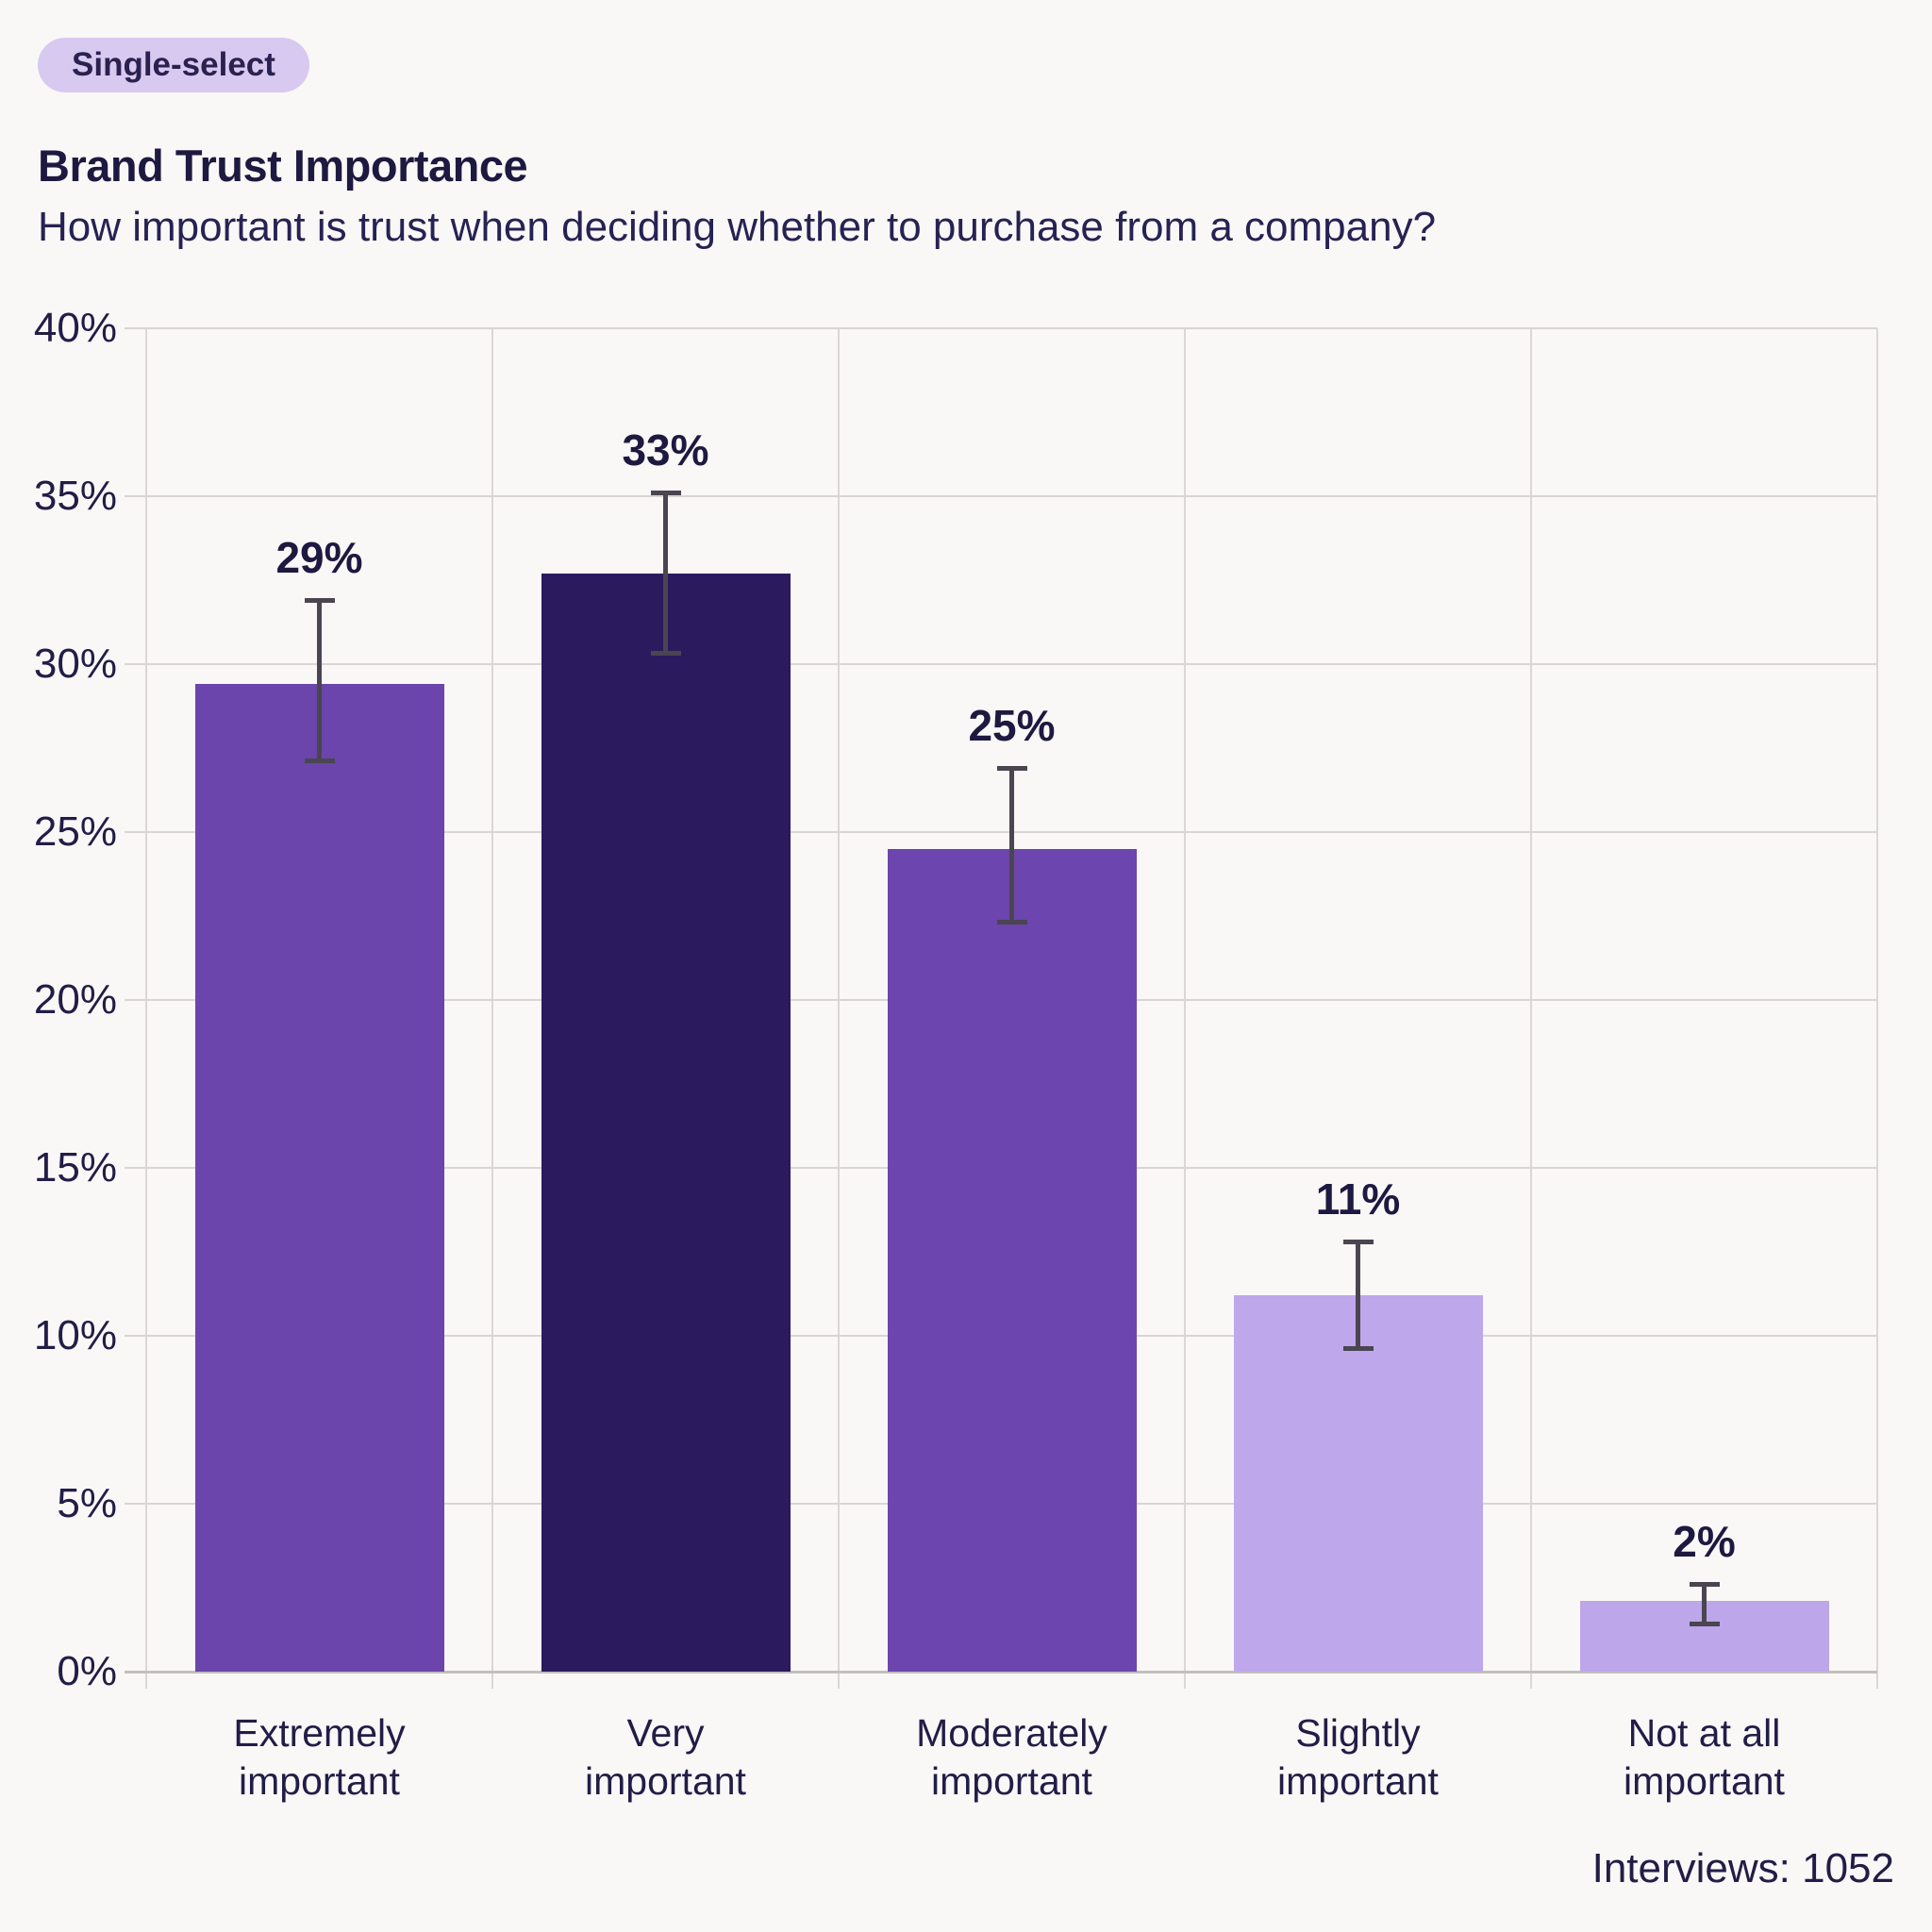 The image size is (1932, 1932). Describe the element at coordinates (1358, 1483) in the screenshot. I see `bar-slightly-important` at that location.